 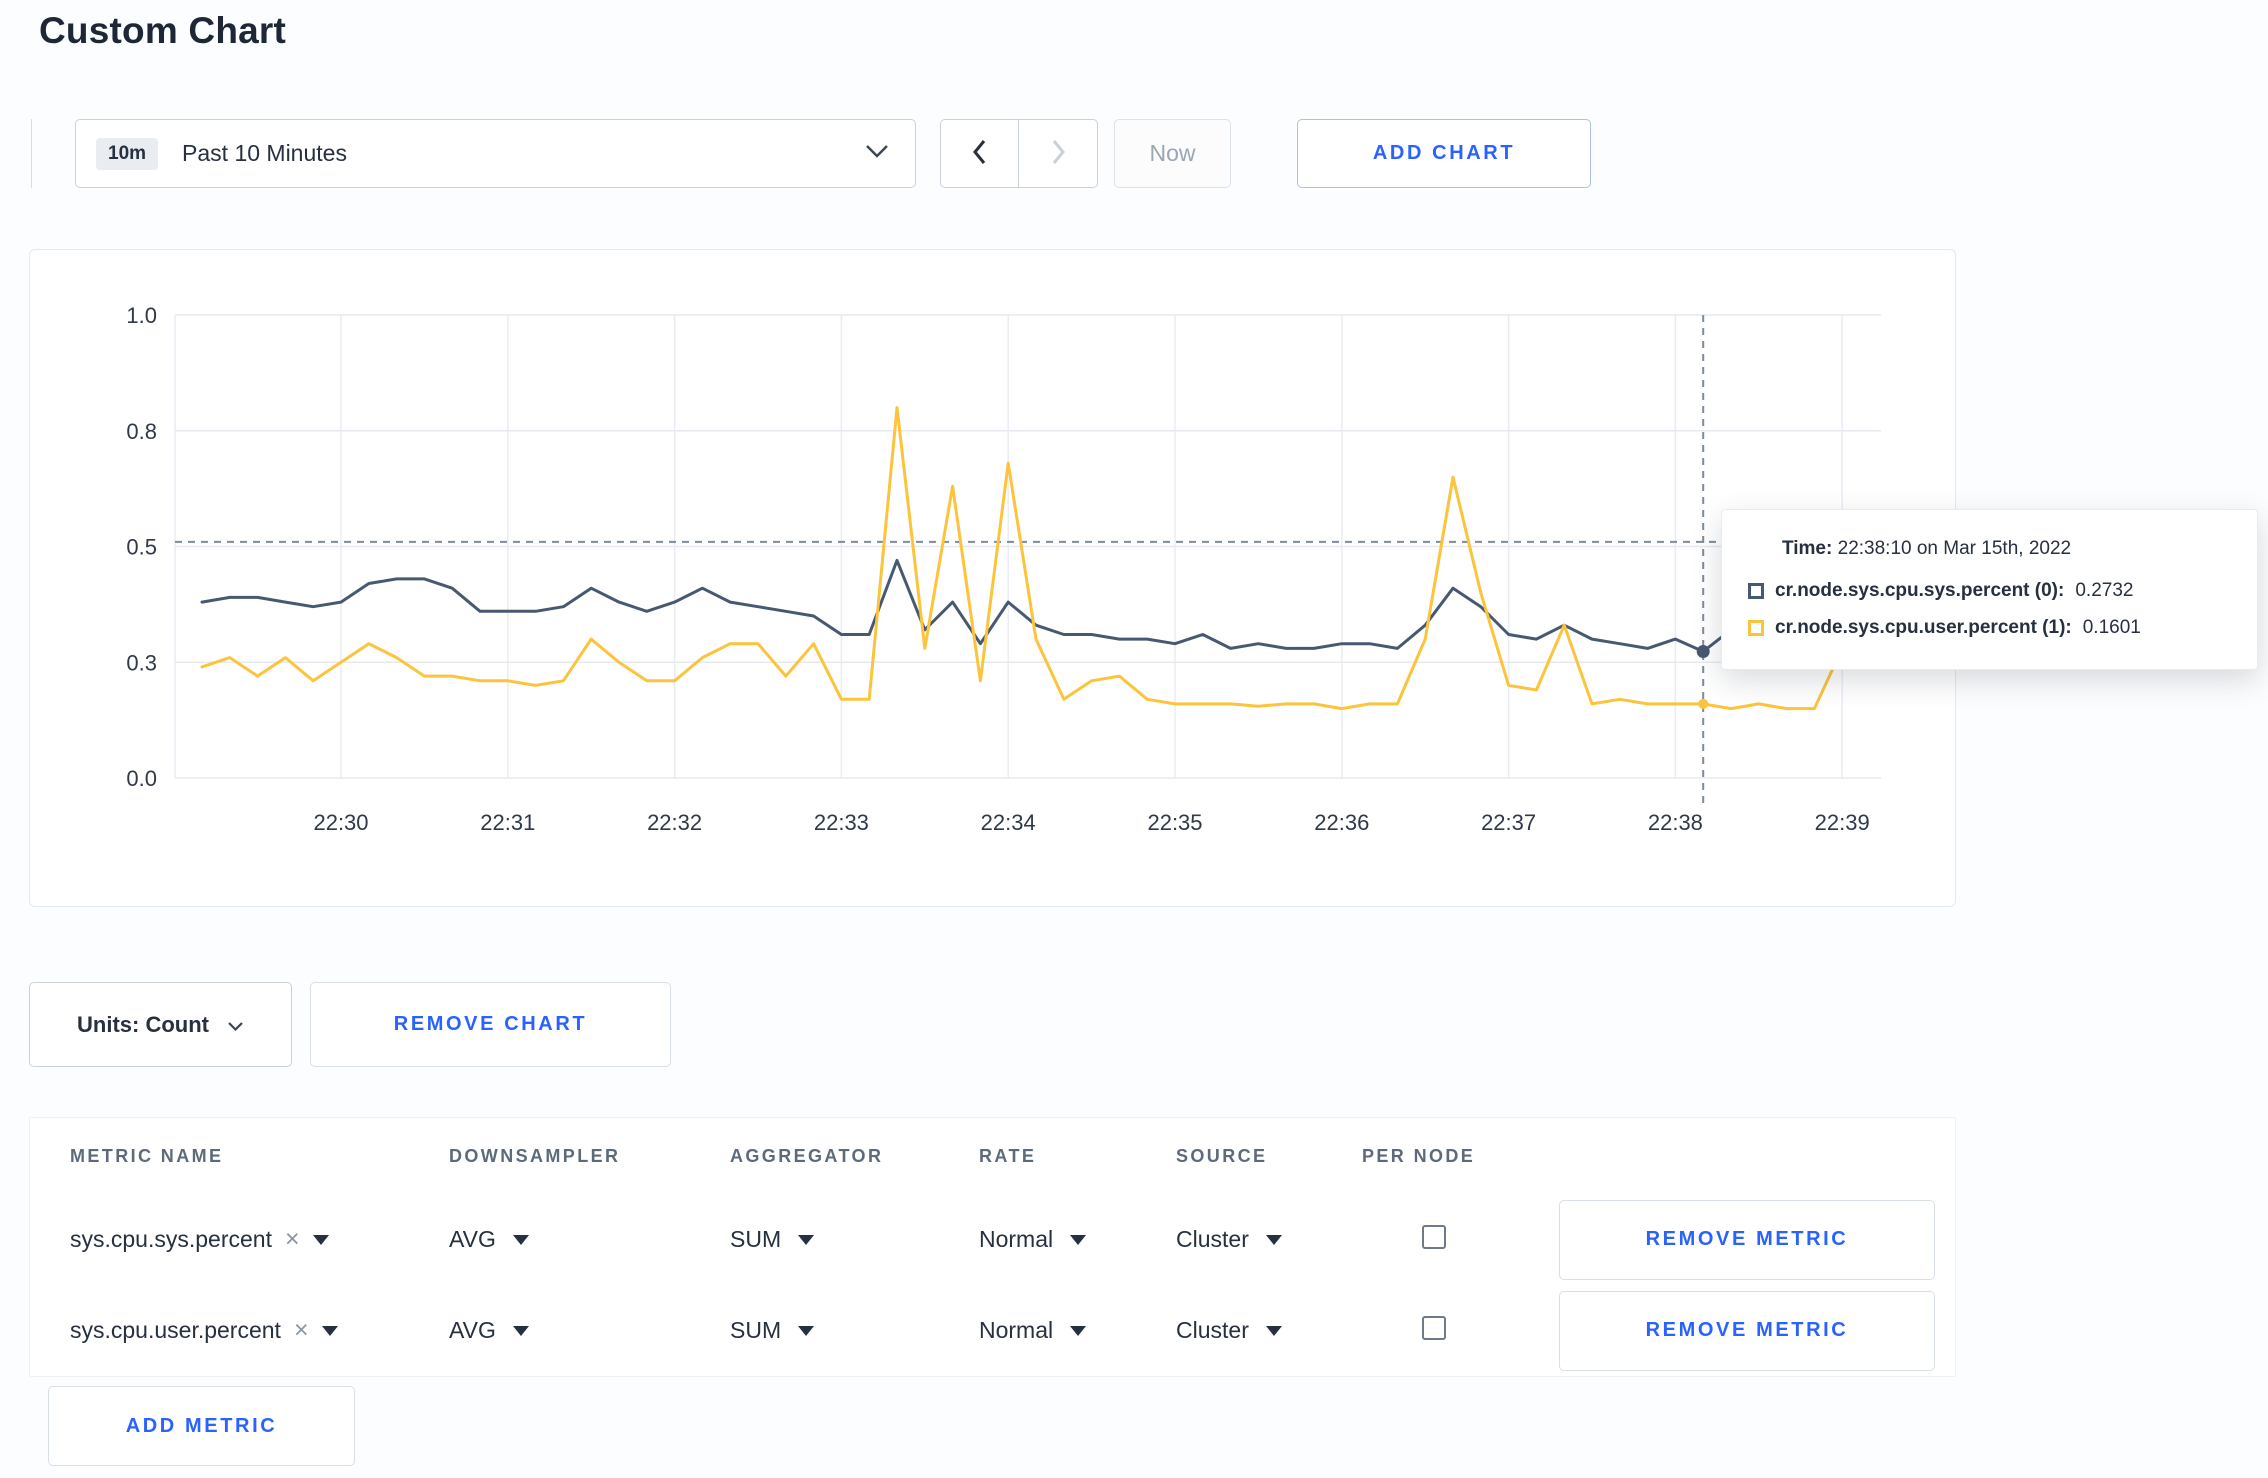 What do you see at coordinates (1008, 1155) in the screenshot?
I see `col-header-rate: RATE` at bounding box center [1008, 1155].